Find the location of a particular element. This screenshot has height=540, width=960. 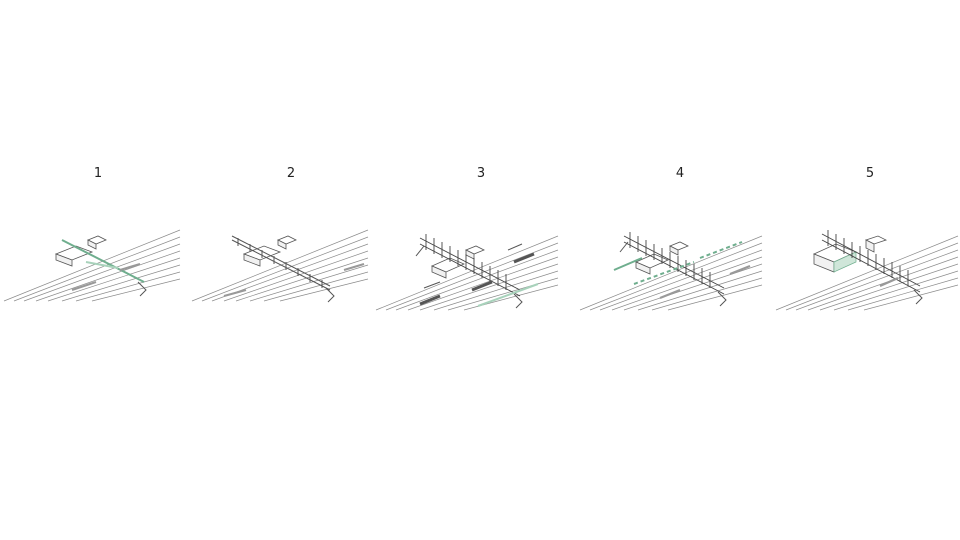

step-5-building is located at coordinates (850, 254).